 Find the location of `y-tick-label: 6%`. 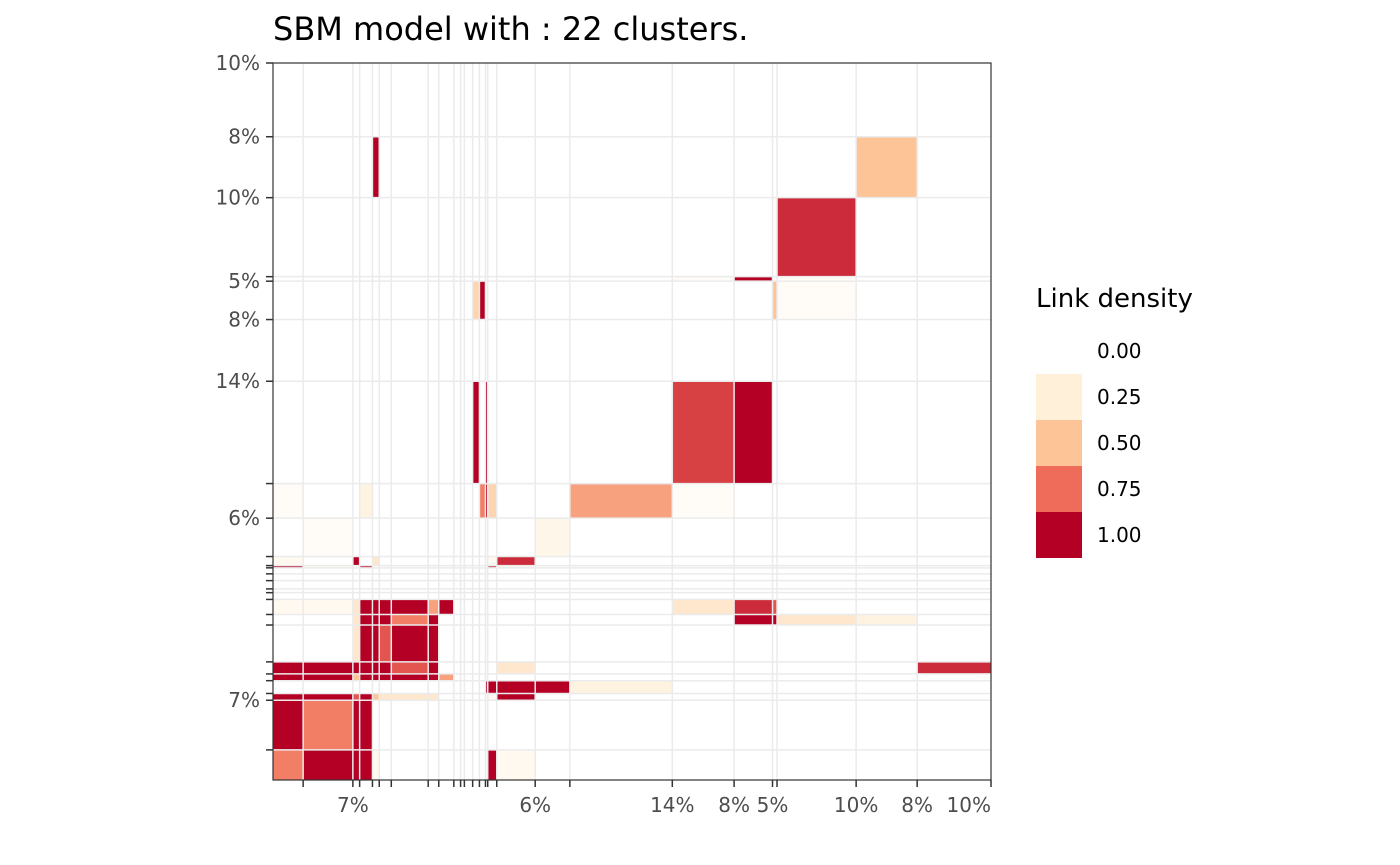

y-tick-label: 6% is located at coordinates (244, 518).